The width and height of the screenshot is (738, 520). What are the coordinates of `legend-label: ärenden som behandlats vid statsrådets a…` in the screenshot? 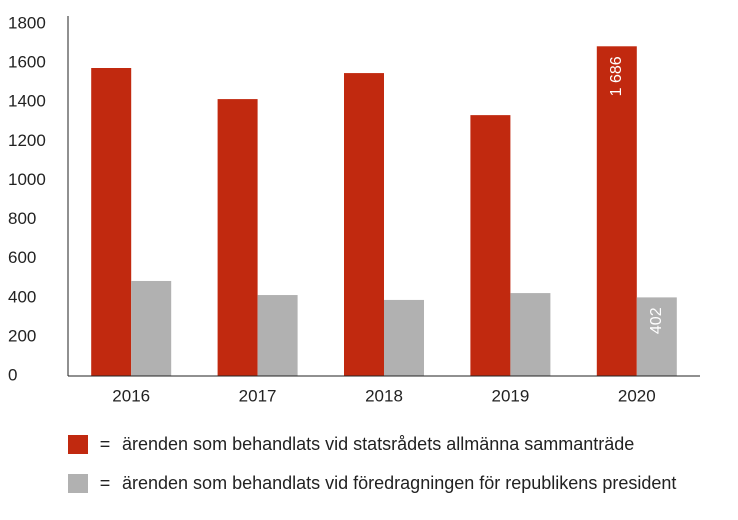 It's located at (378, 444).